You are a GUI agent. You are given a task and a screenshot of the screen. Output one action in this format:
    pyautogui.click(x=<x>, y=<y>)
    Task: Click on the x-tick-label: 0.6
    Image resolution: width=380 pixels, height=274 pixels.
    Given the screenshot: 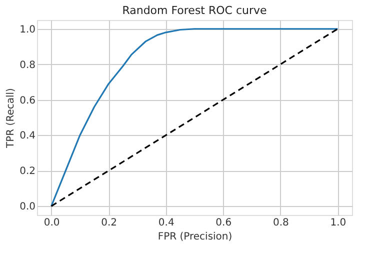 What is the action you would take?
    pyautogui.click(x=224, y=223)
    